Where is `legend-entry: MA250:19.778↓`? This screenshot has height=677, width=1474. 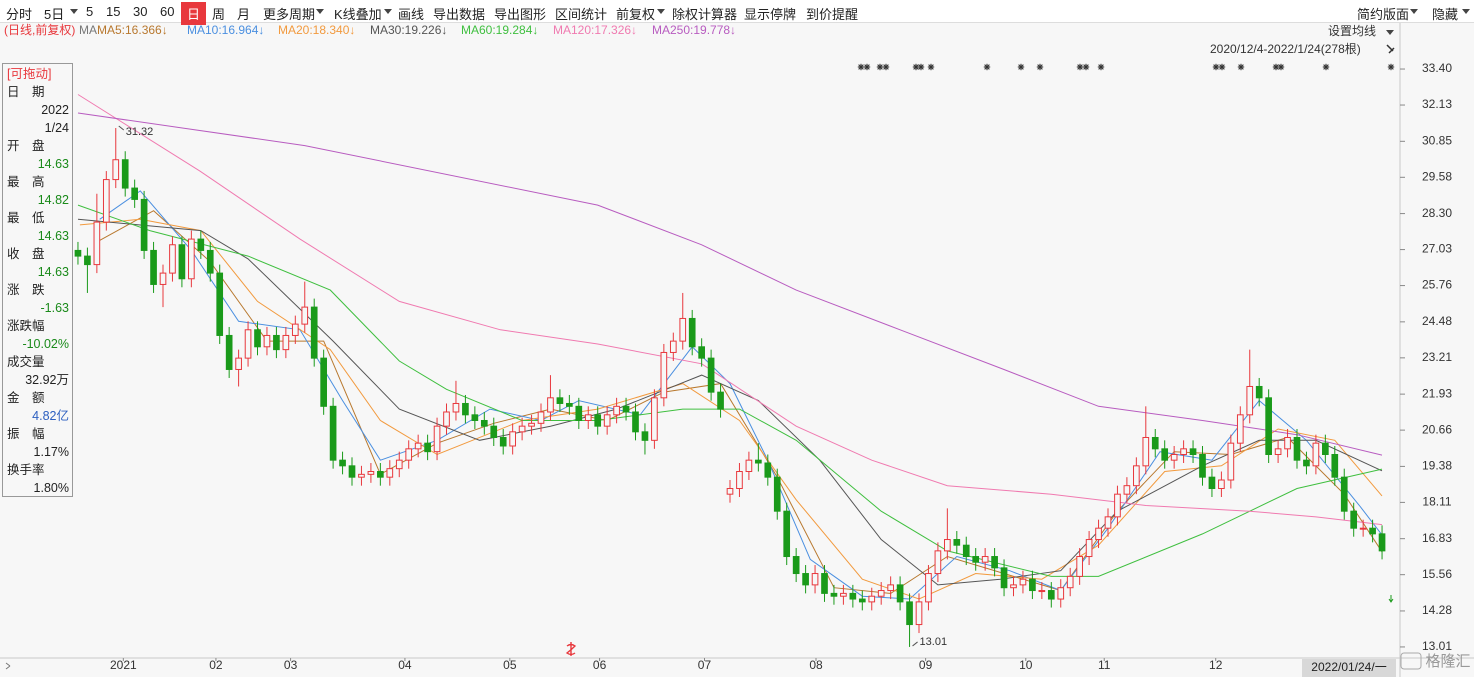
legend-entry: MA250:19.778↓ is located at coordinates (694, 30).